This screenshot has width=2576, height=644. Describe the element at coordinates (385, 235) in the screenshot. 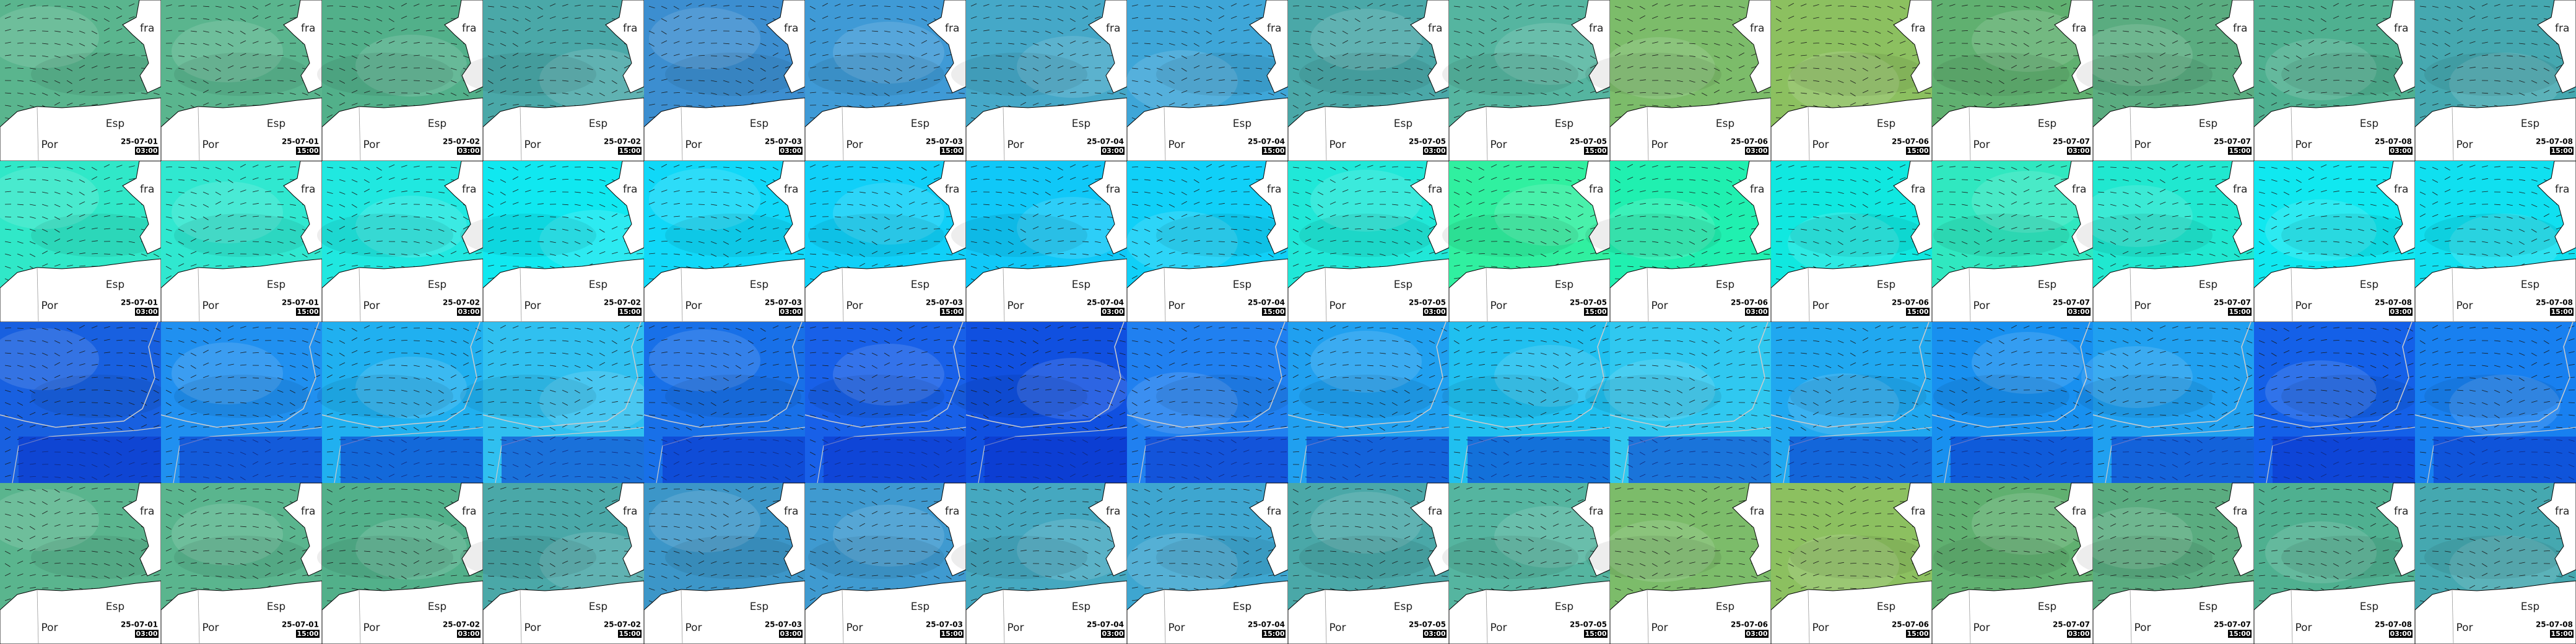

I see `field-contour` at that location.